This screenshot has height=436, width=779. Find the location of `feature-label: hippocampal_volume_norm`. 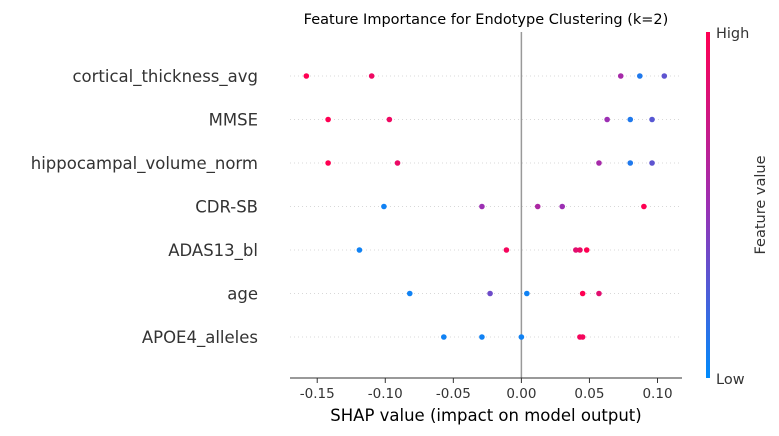

feature-label: hippocampal_volume_norm is located at coordinates (144, 164).